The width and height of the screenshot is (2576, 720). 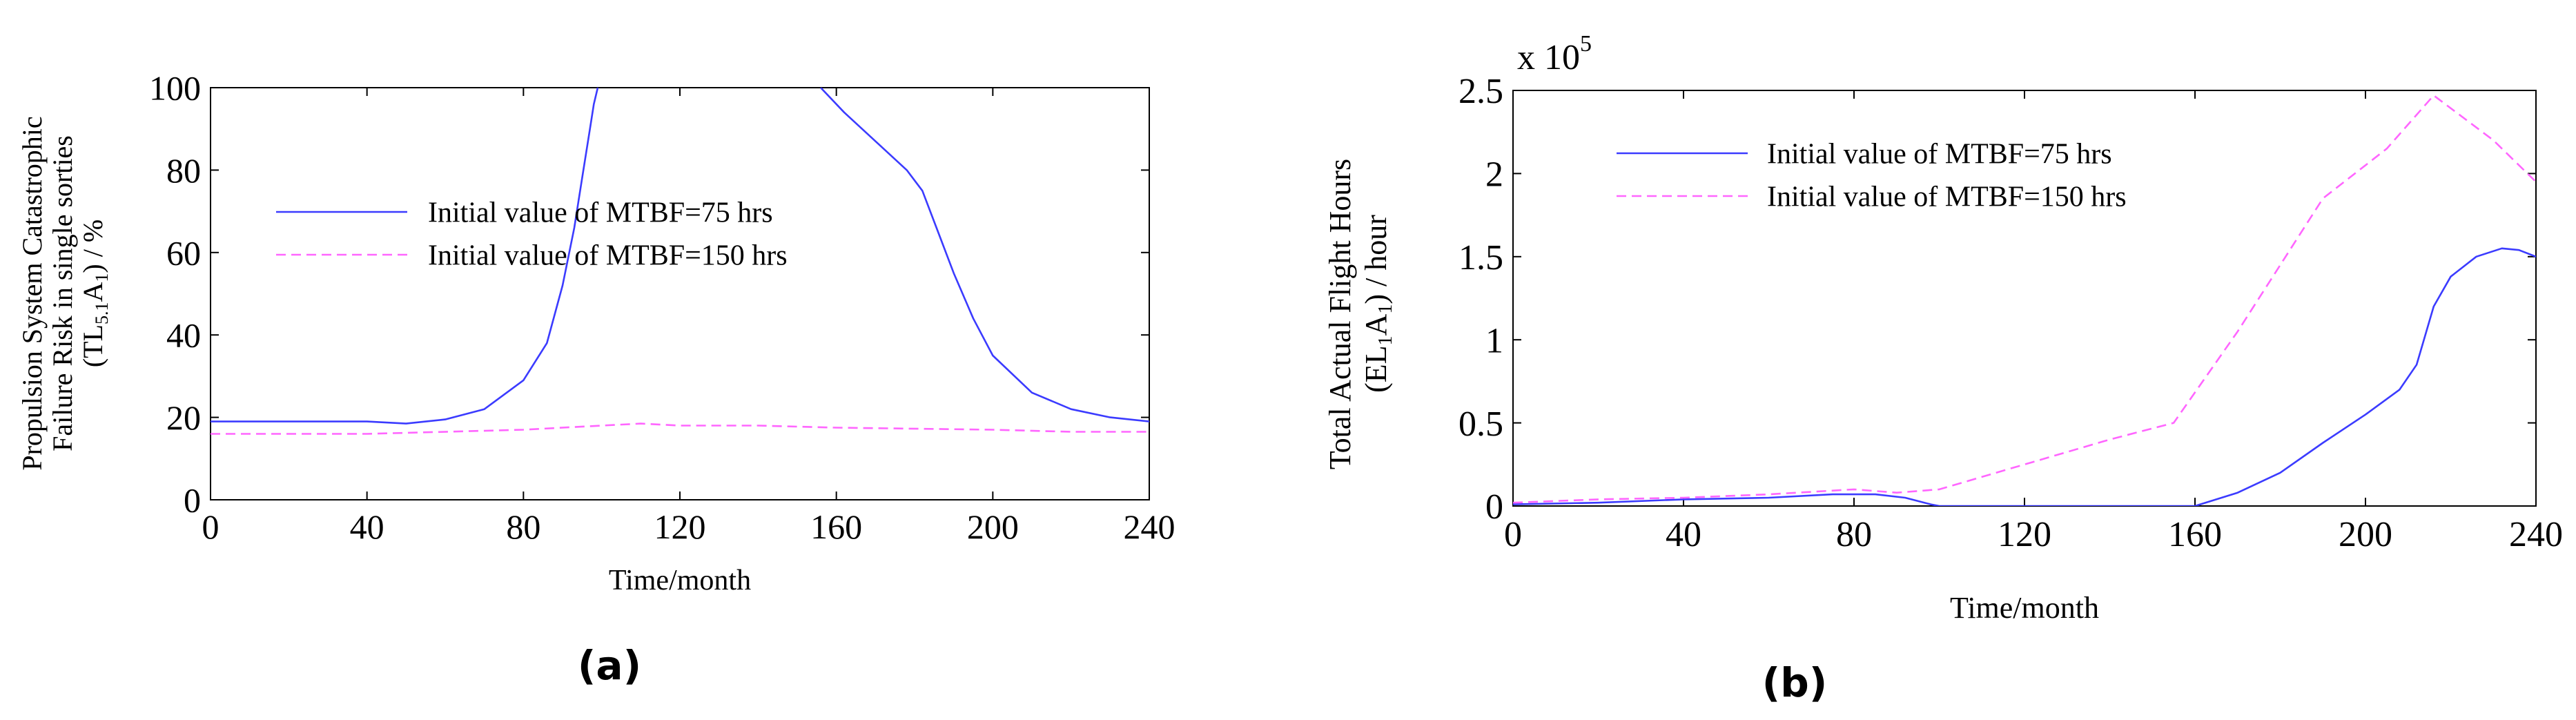 I want to click on y-scale-note: x 105, so click(x=1554, y=54).